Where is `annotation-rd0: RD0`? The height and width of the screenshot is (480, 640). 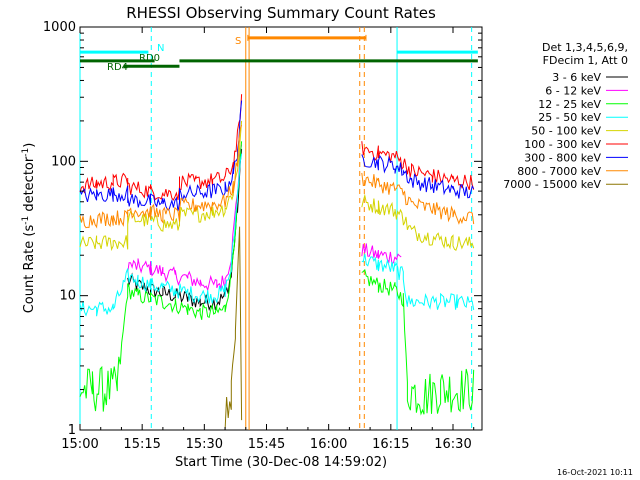 annotation-rd0: RD0 is located at coordinates (149, 58).